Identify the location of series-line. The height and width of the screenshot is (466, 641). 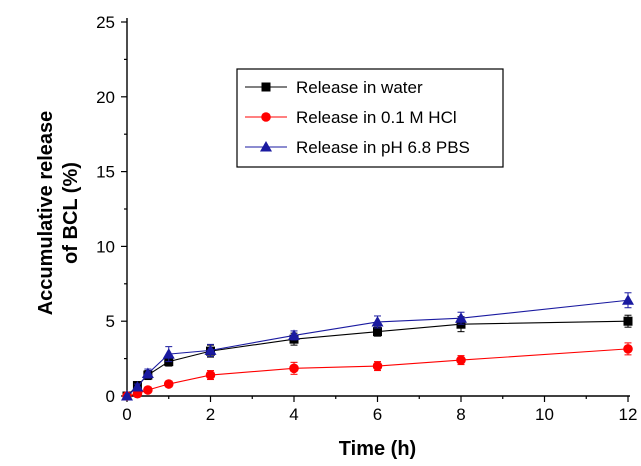
(377, 372).